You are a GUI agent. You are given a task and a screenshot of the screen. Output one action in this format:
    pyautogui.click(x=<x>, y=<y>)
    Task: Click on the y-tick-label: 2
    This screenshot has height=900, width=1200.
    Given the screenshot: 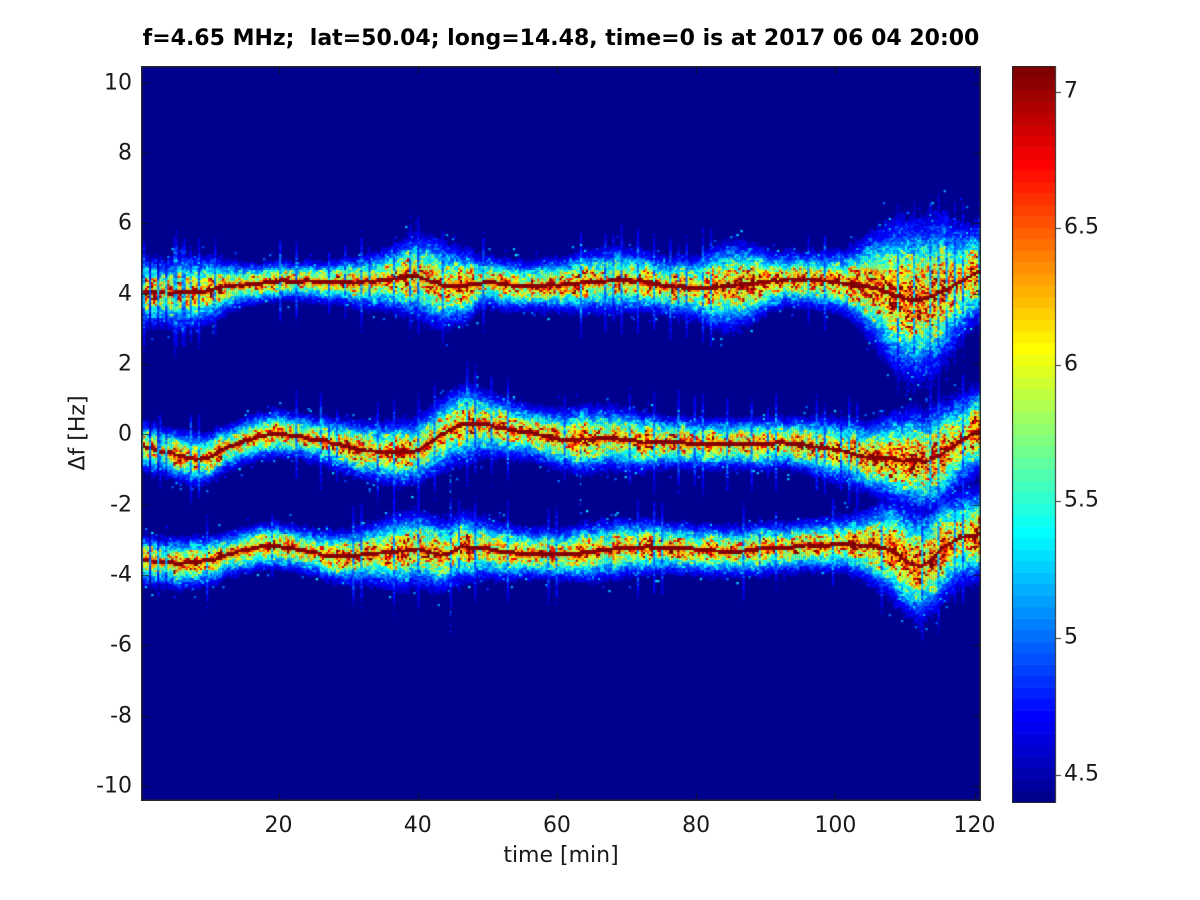 What is the action you would take?
    pyautogui.click(x=125, y=364)
    